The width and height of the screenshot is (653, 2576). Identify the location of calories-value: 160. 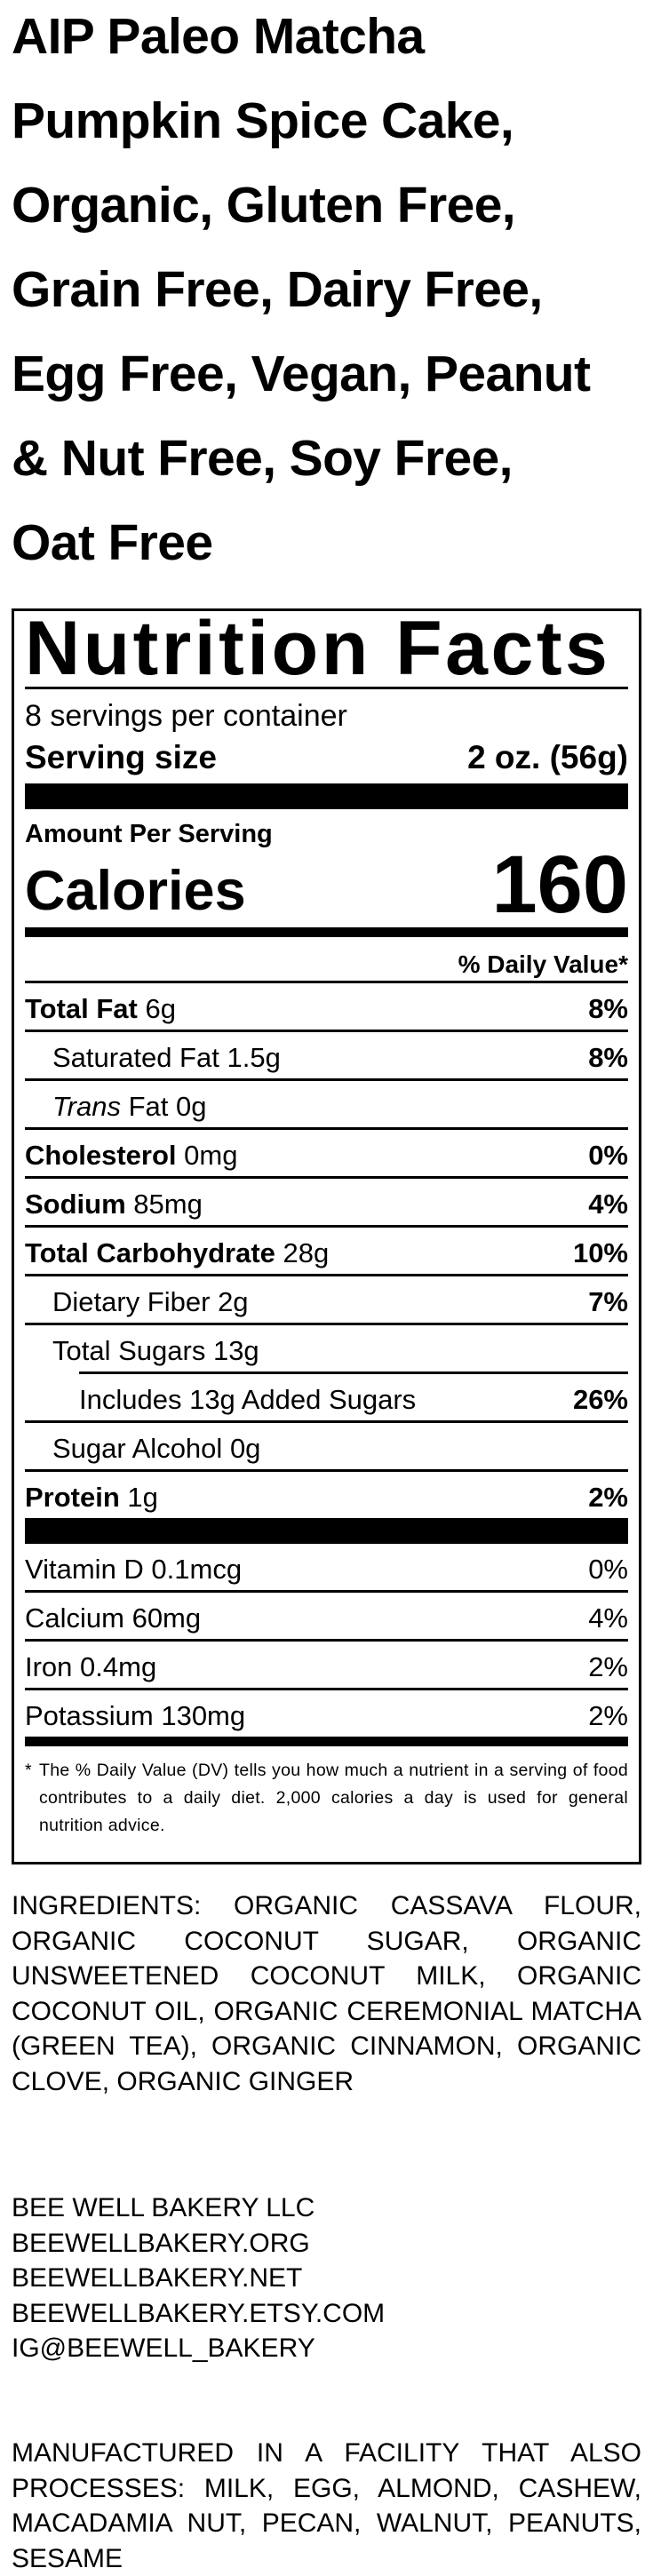
(560, 884).